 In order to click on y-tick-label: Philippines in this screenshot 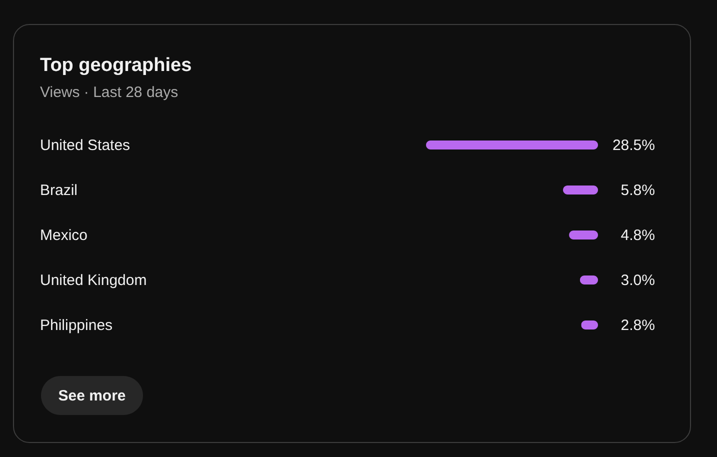, I will do `click(76, 325)`.